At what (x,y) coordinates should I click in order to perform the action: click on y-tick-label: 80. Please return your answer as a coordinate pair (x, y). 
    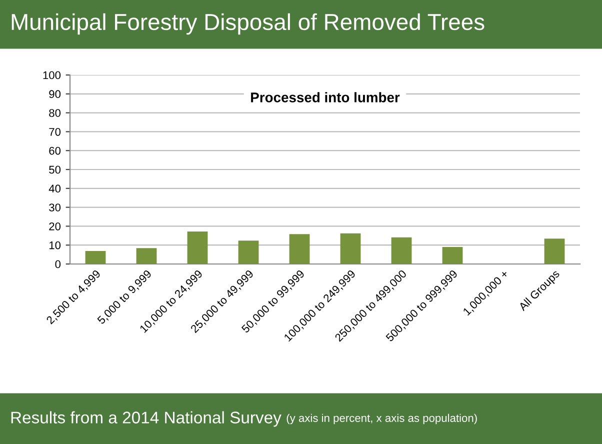
    Looking at the image, I should click on (55, 113).